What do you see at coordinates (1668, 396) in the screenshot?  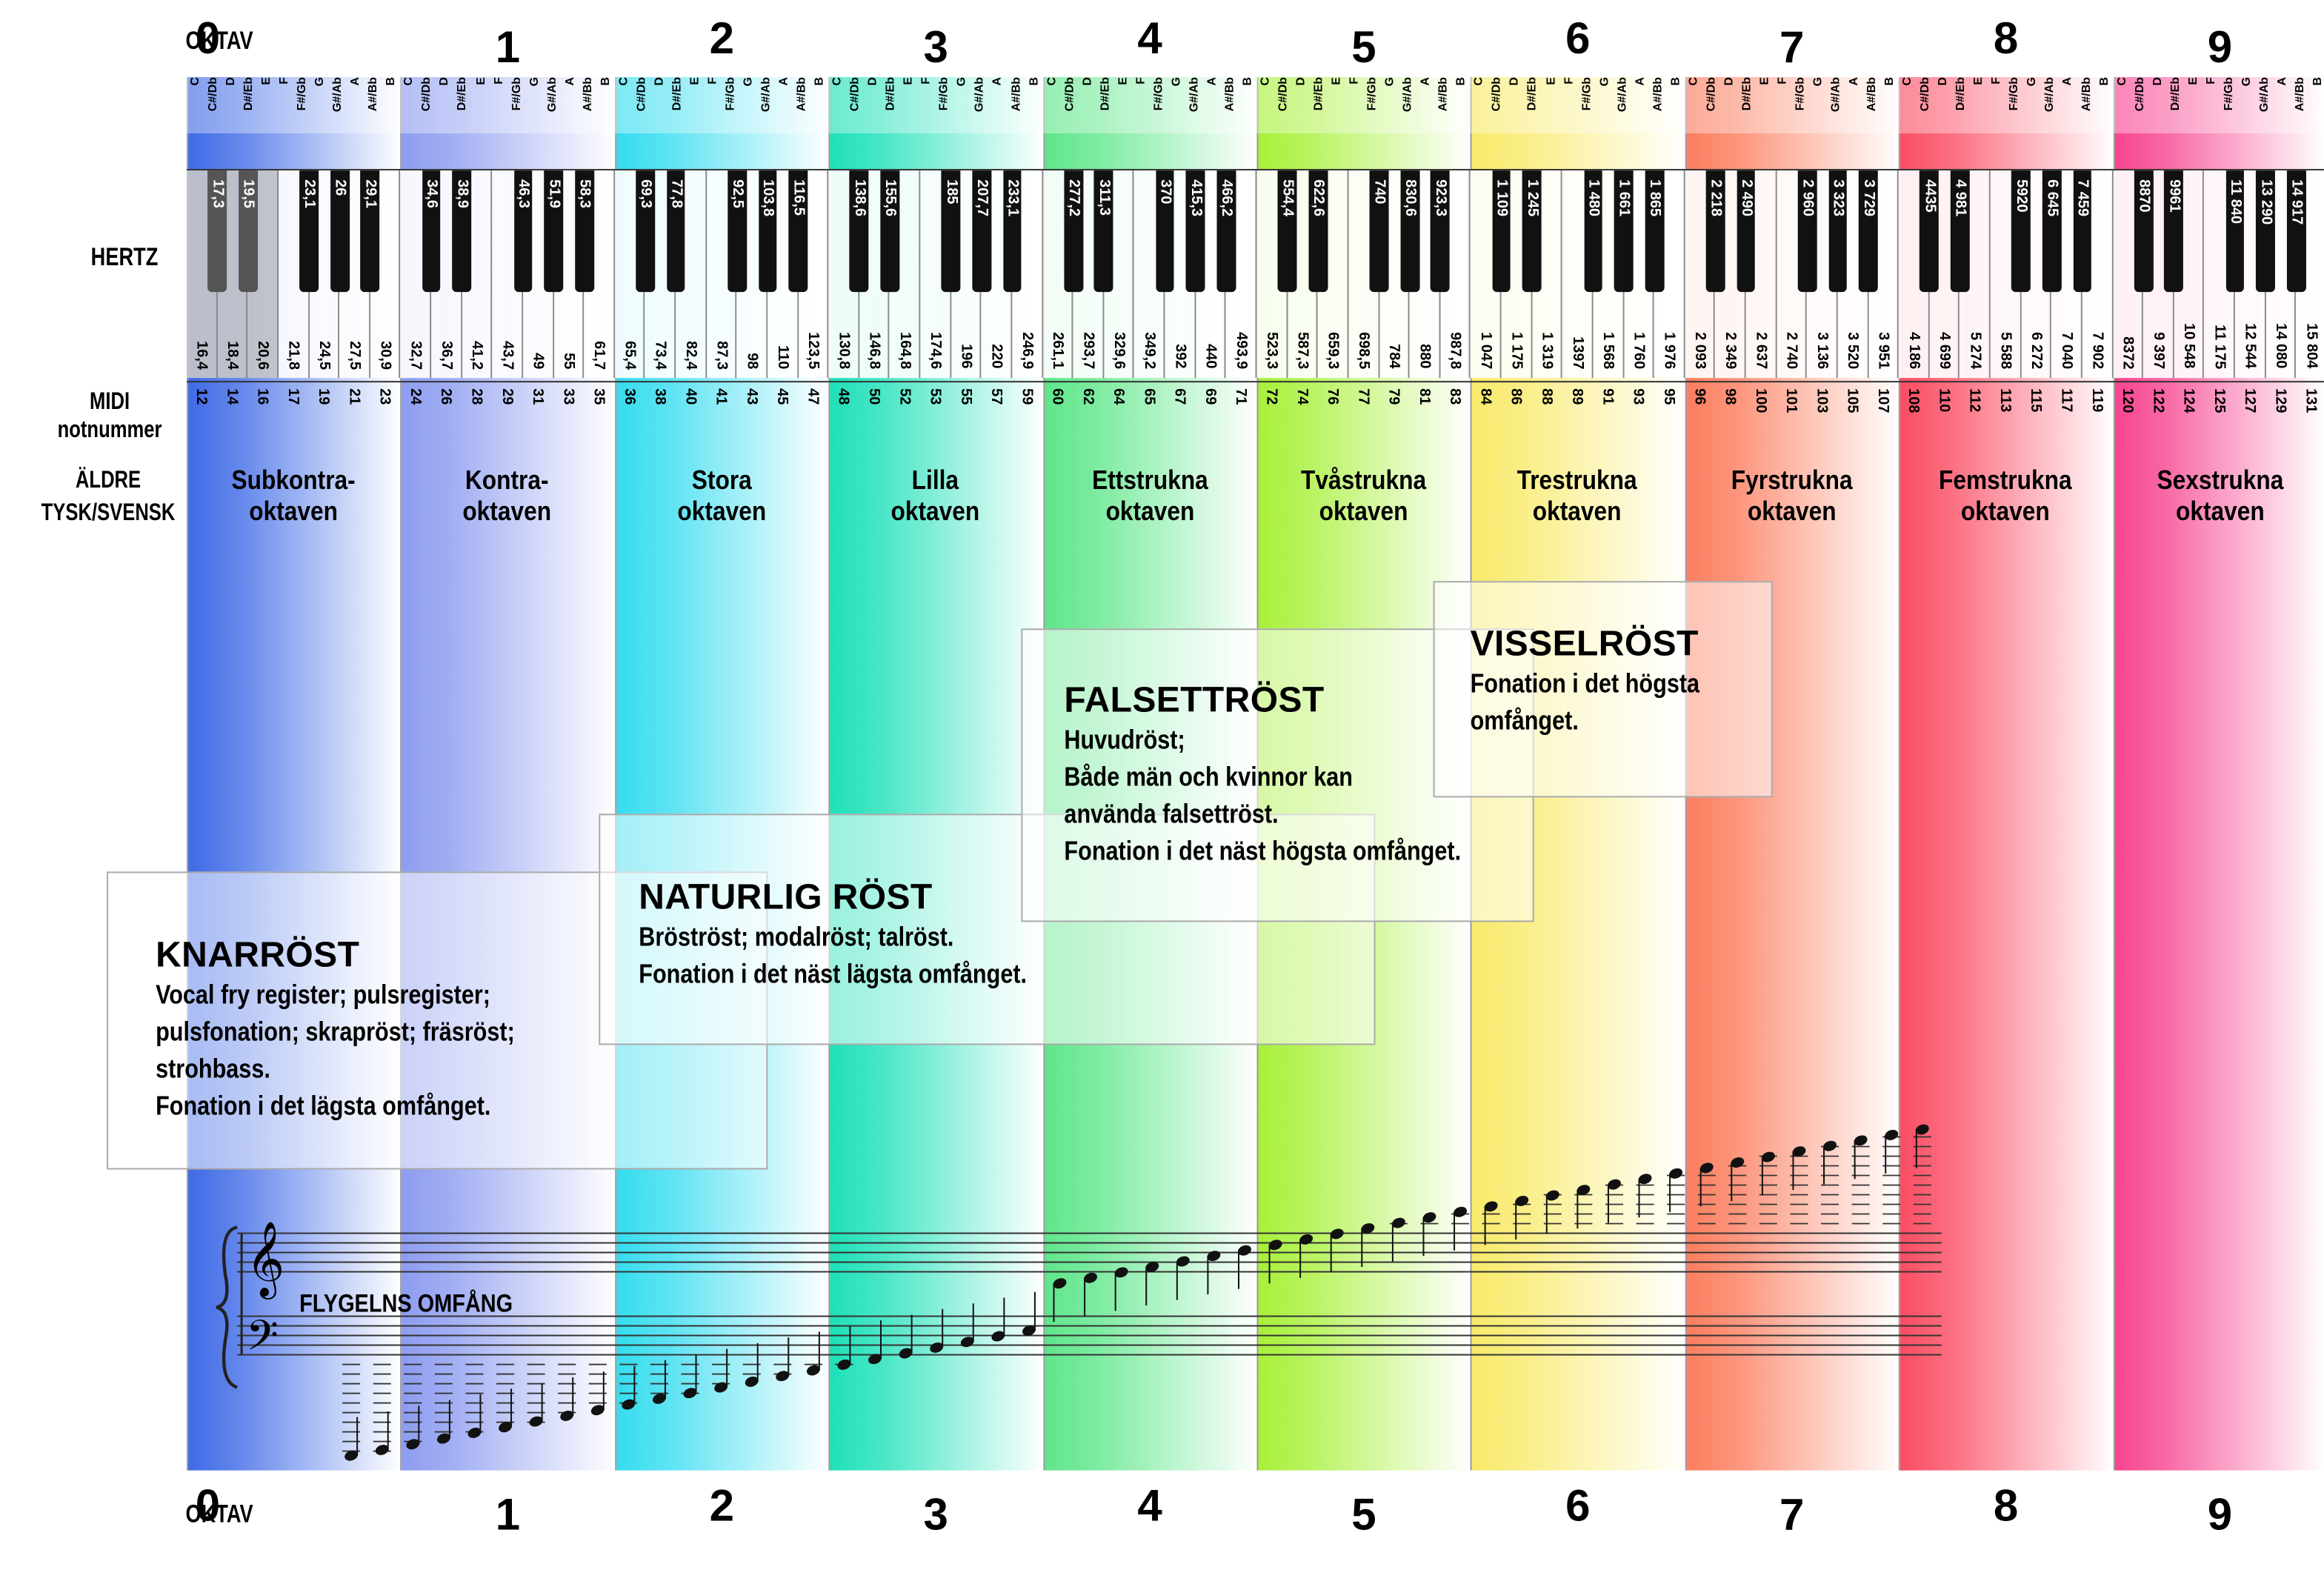 I see `midi-number: 95` at bounding box center [1668, 396].